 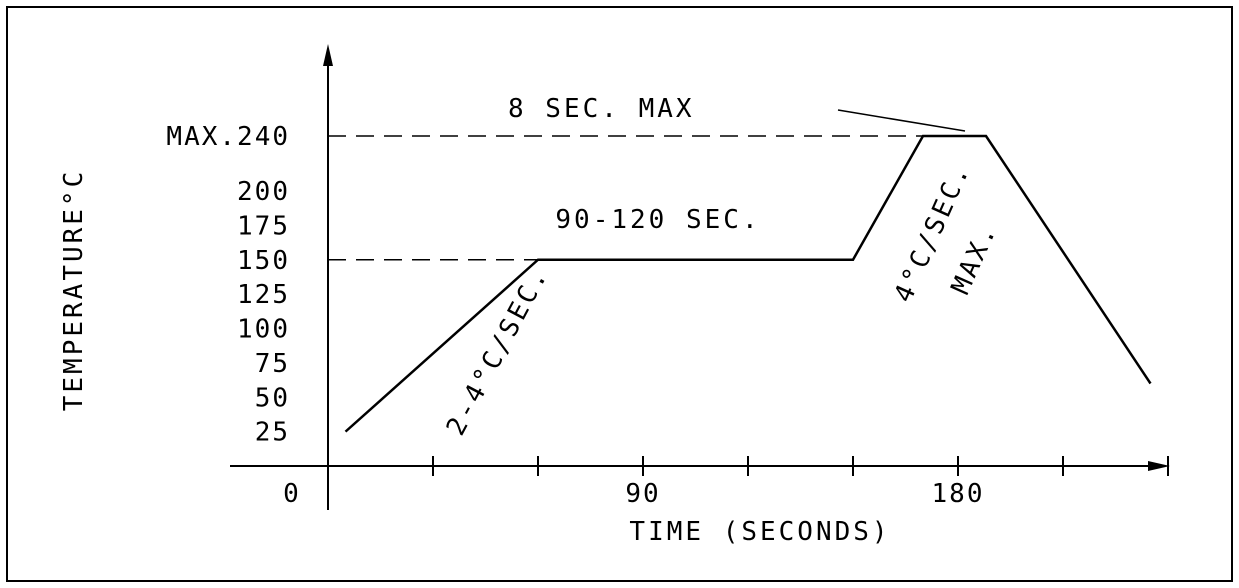 I want to click on y-tick-label: 200, so click(x=263, y=192).